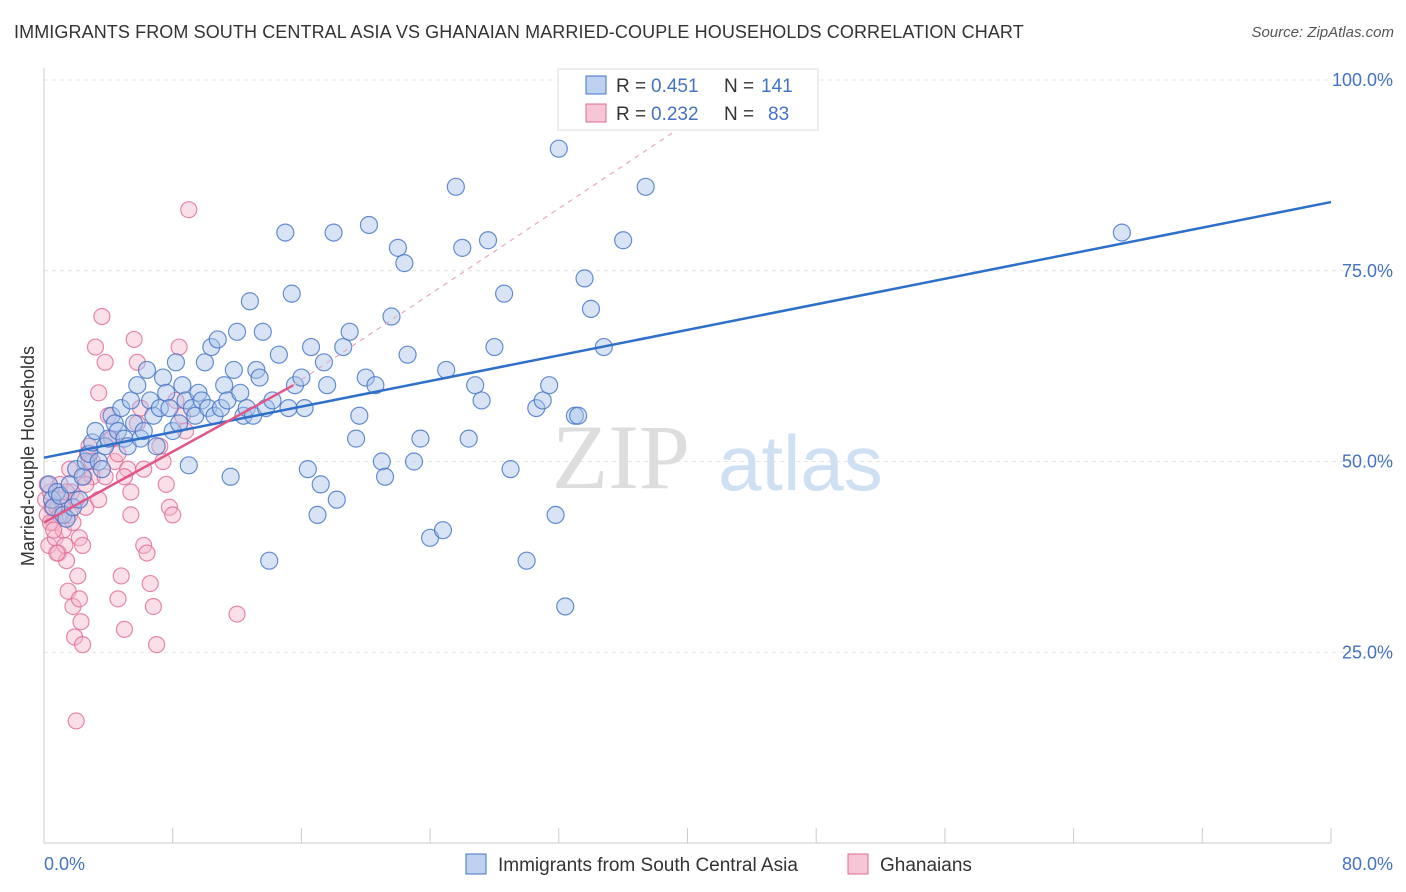 The image size is (1406, 892). Describe the element at coordinates (778, 114) in the screenshot. I see `legend-n-value-pink: 83` at that location.